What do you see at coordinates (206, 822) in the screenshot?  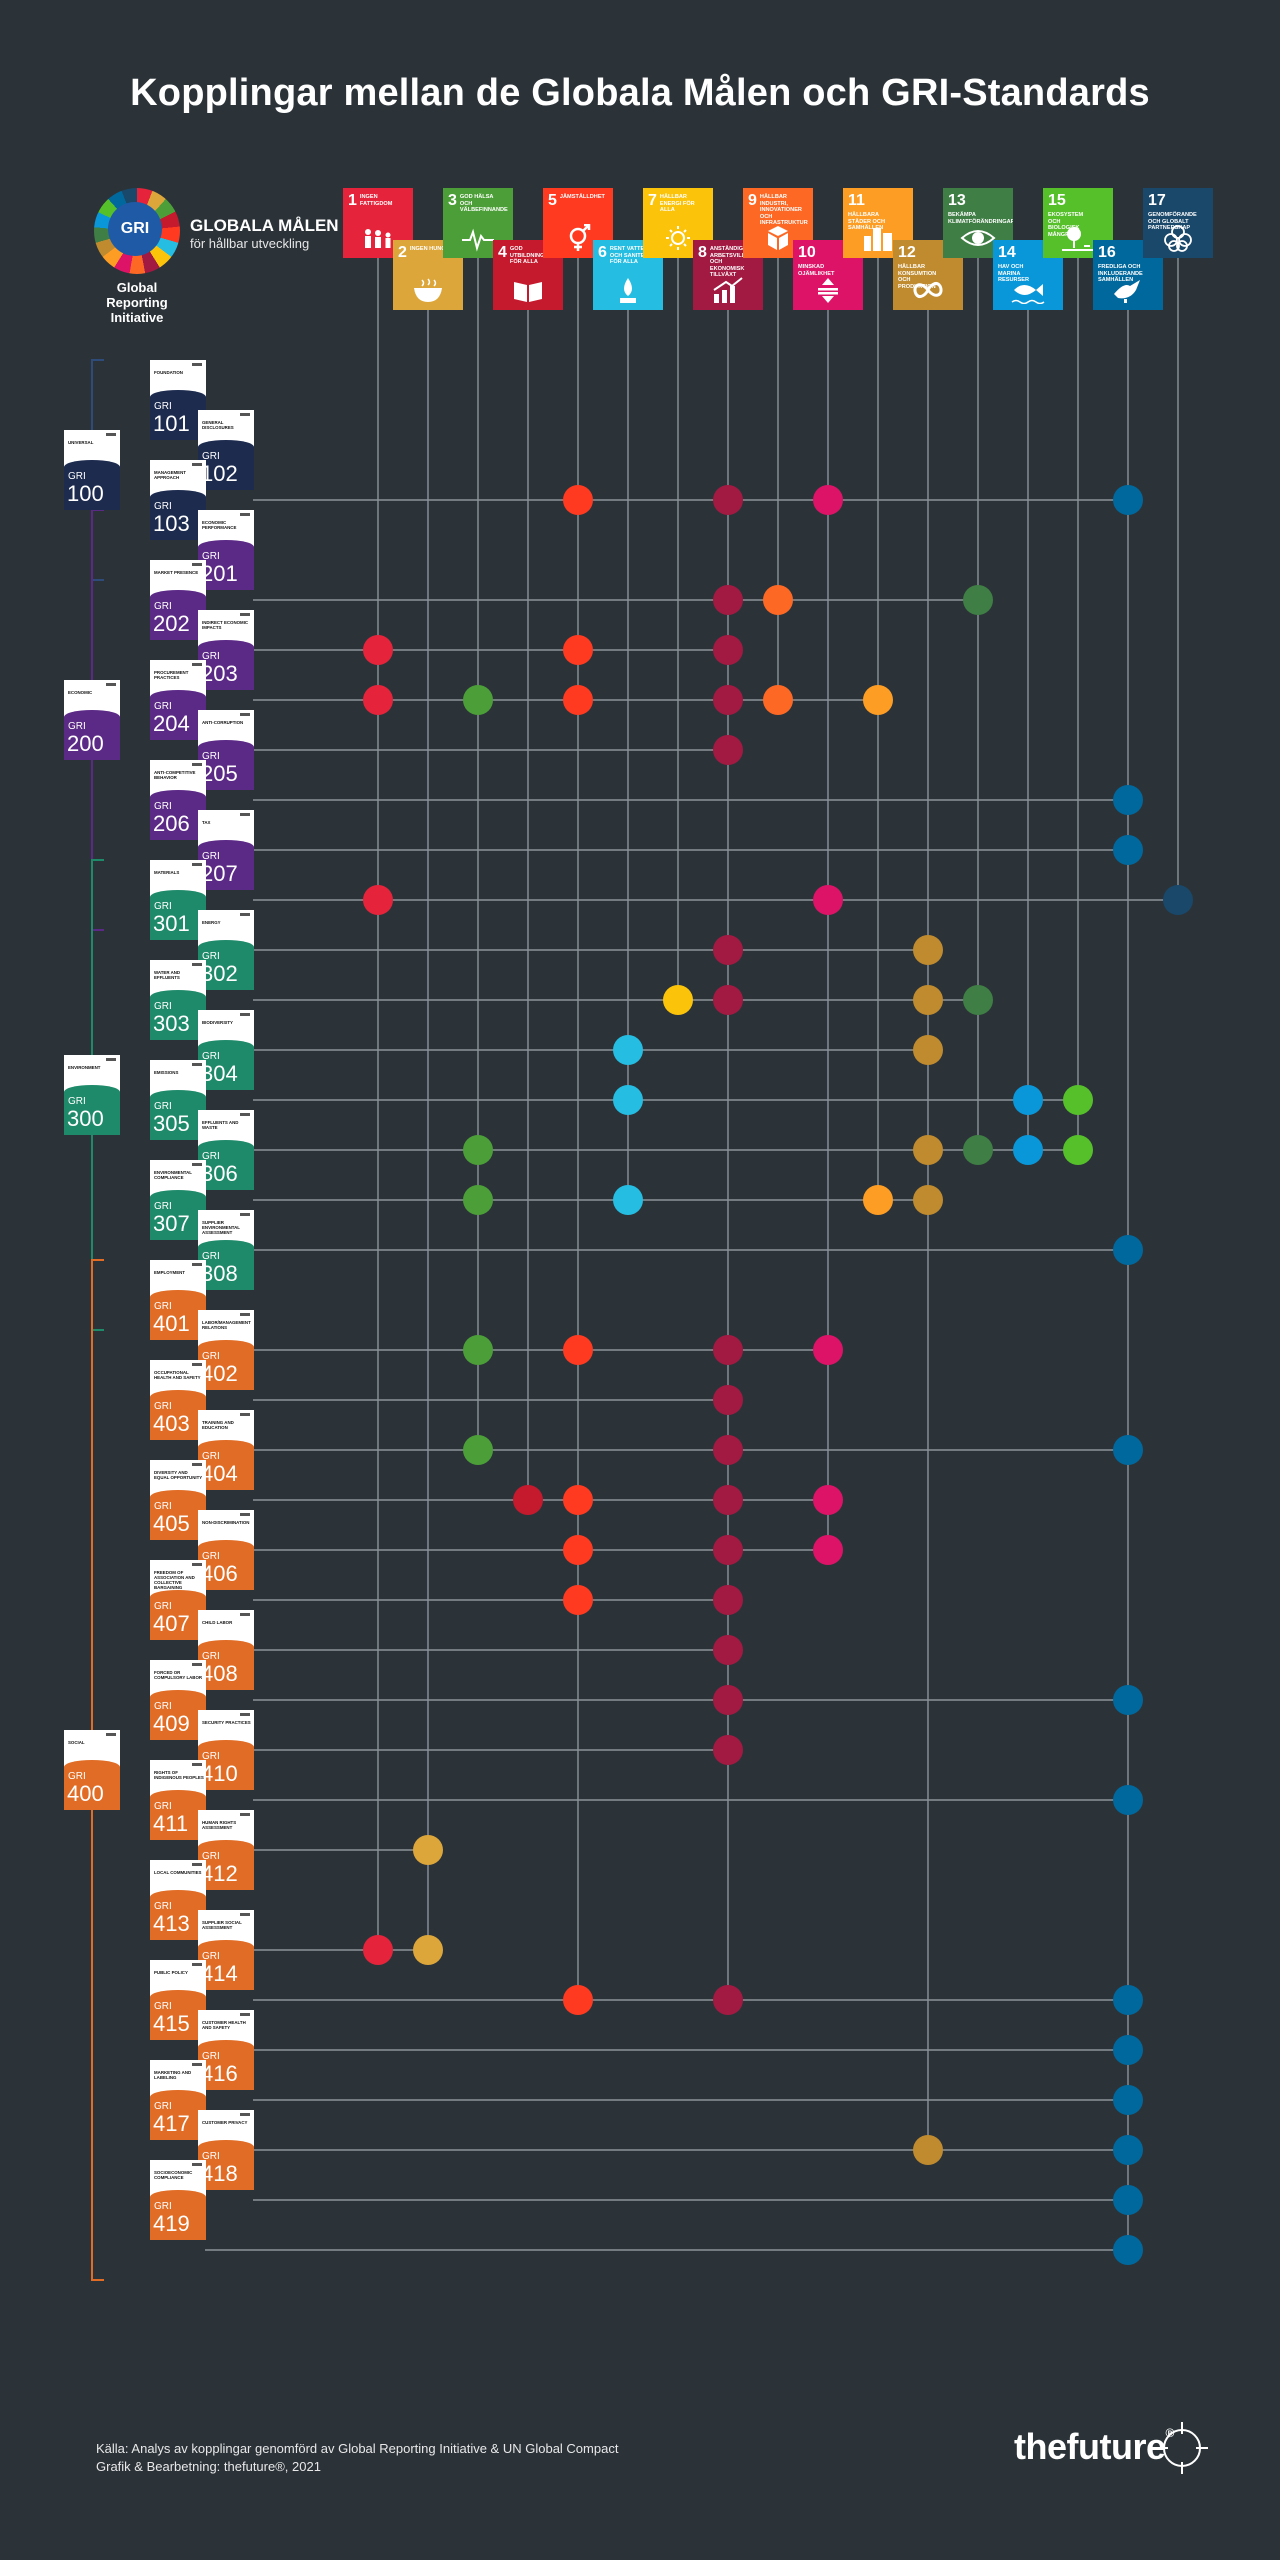 I see `standard-name: Tax` at bounding box center [206, 822].